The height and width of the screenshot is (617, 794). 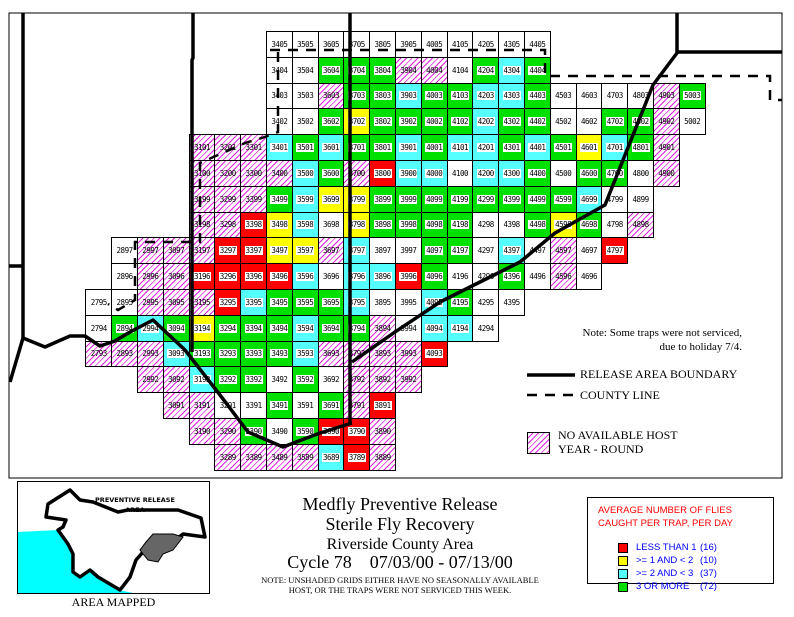 I want to click on grid-cell-label: 3995, so click(x=408, y=302).